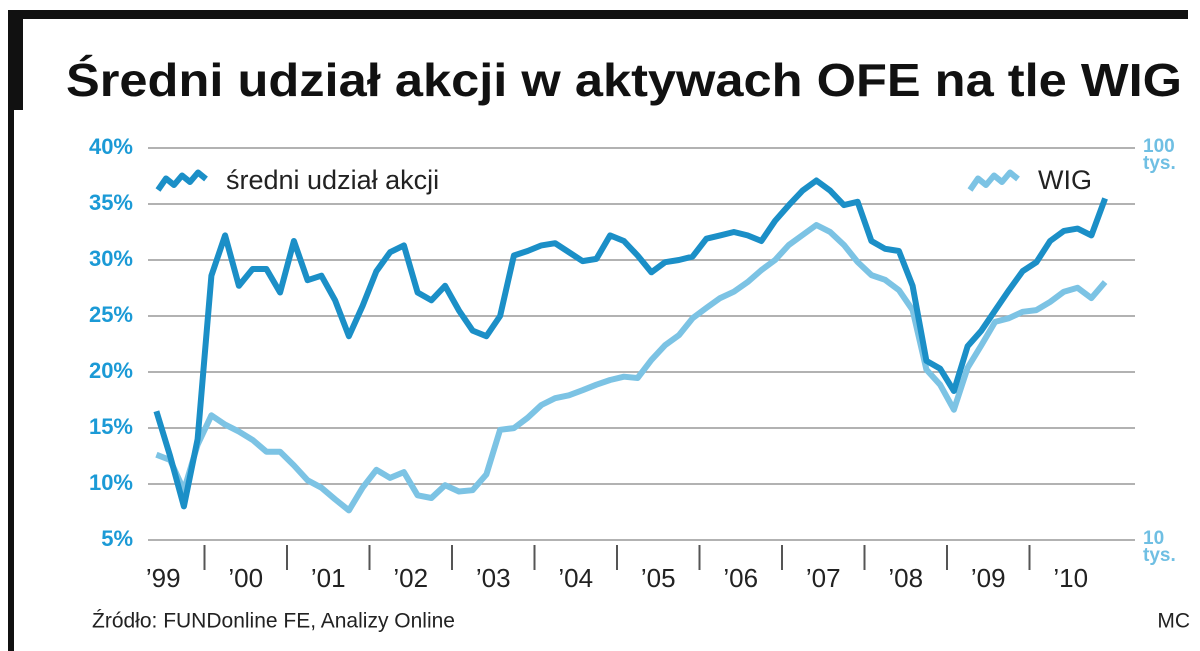  Describe the element at coordinates (1159, 155) in the screenshot. I see `y2-tick-label: 100 tys.` at that location.